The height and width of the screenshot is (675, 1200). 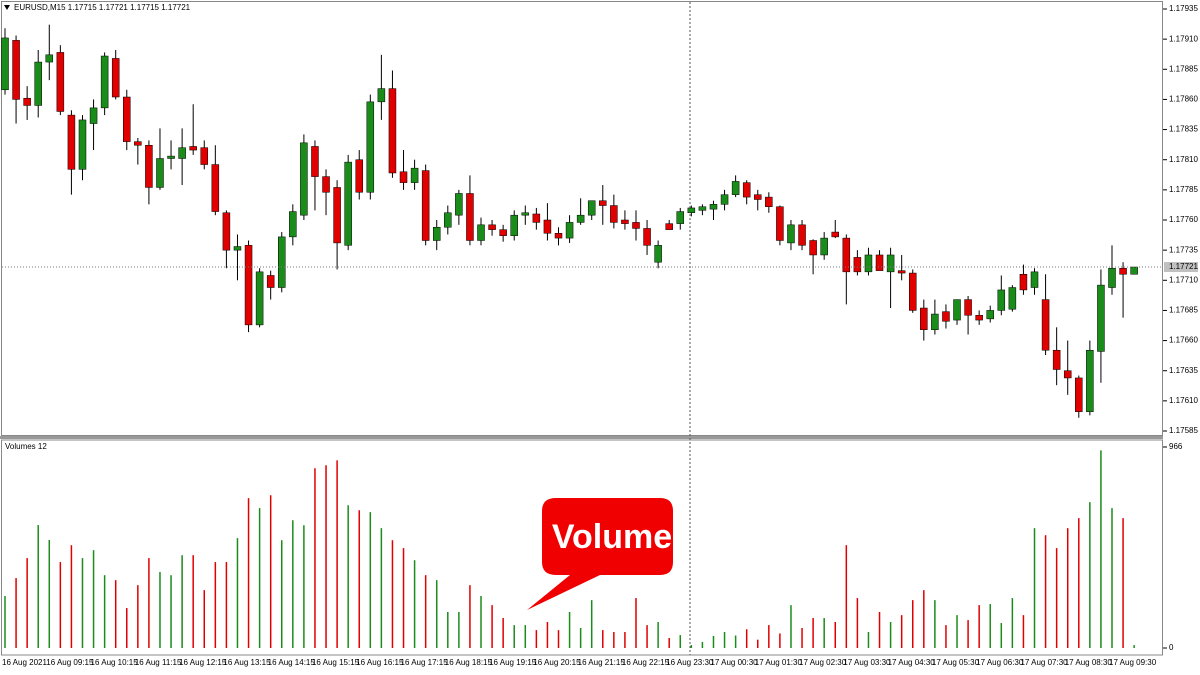 What do you see at coordinates (7, 7) in the screenshot?
I see `menu-icon` at bounding box center [7, 7].